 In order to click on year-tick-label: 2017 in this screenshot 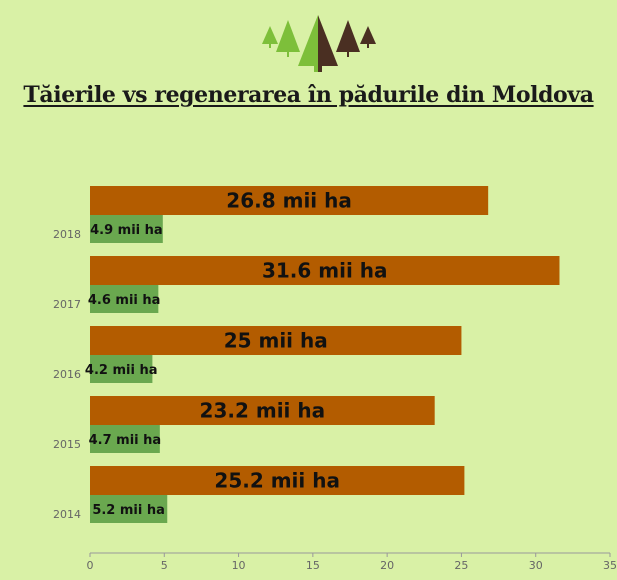, I will do `click(67, 304)`.